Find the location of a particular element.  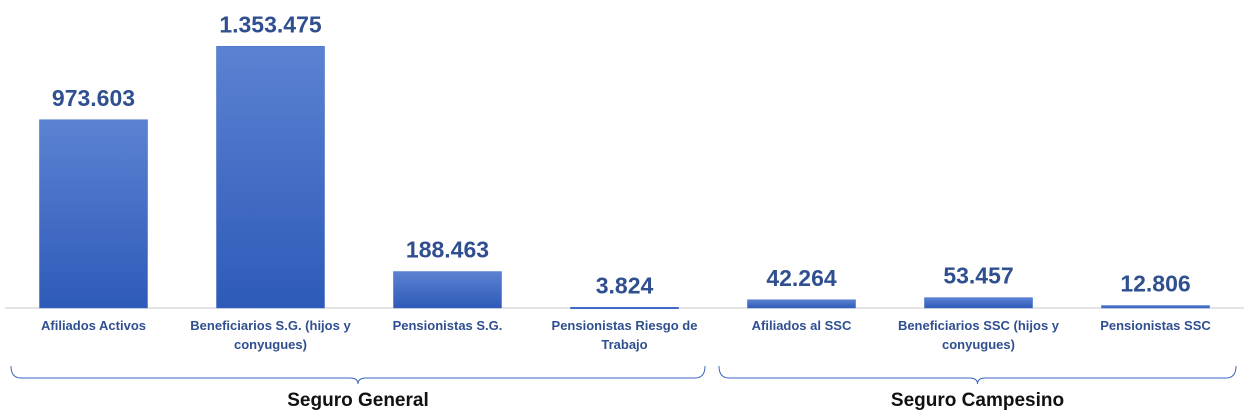

group-label: Seguro Campesino is located at coordinates (977, 400).